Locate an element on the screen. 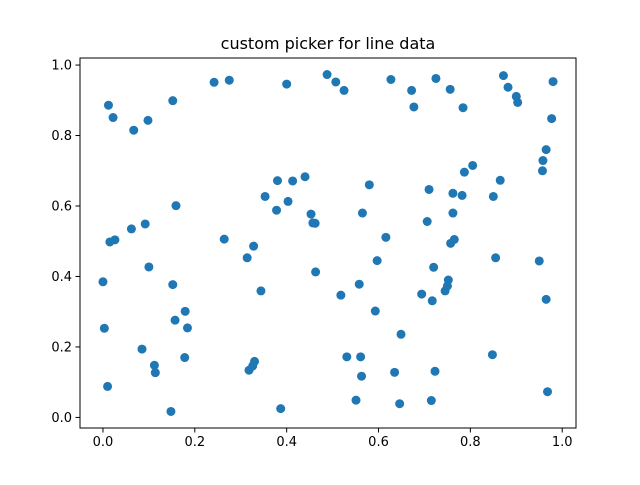 This screenshot has width=640, height=485. x-tick-label-4: 0.8 is located at coordinates (470, 442).